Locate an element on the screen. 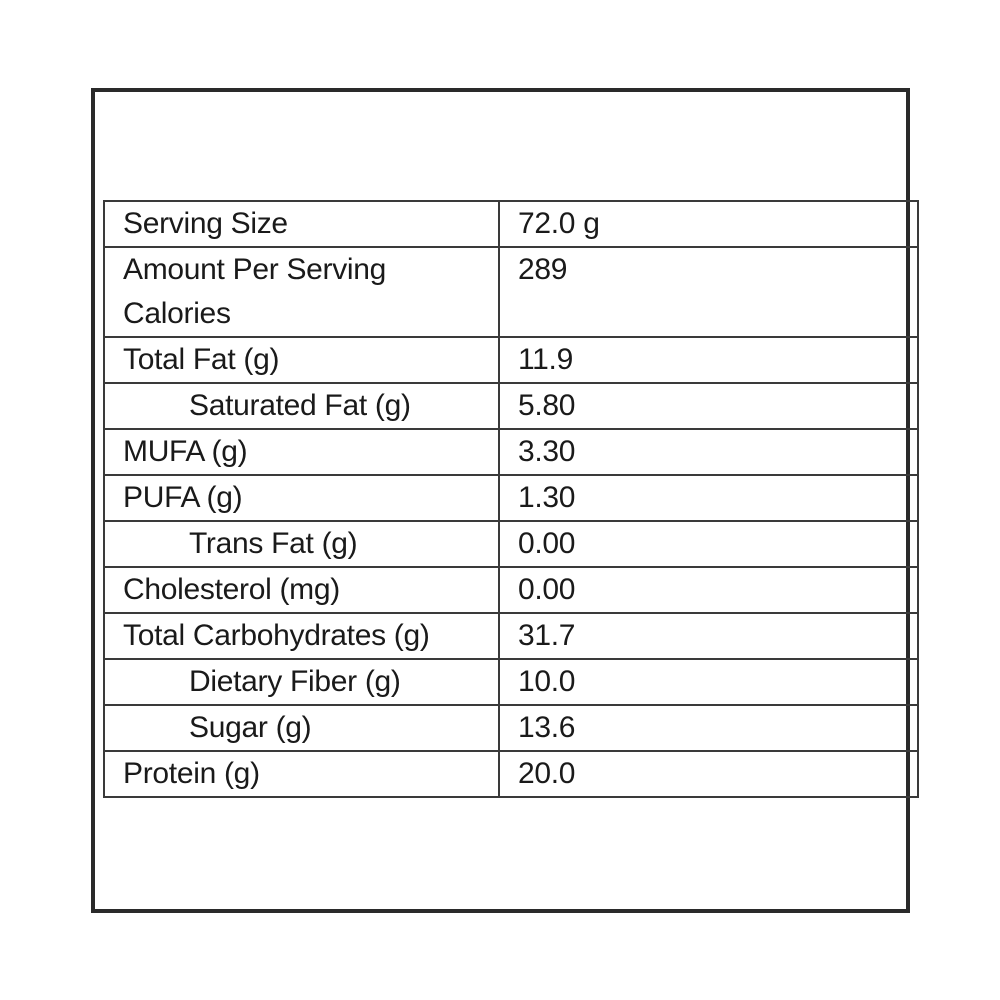  nutrient-label: MUFA (g) is located at coordinates (301, 452).